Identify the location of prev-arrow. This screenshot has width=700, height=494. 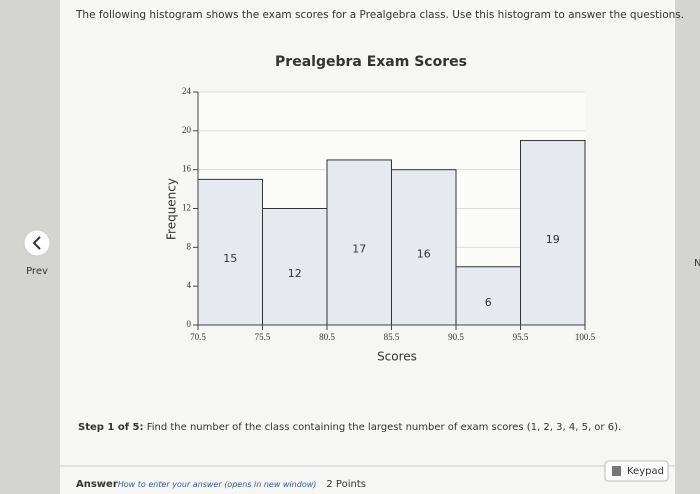
(36, 243).